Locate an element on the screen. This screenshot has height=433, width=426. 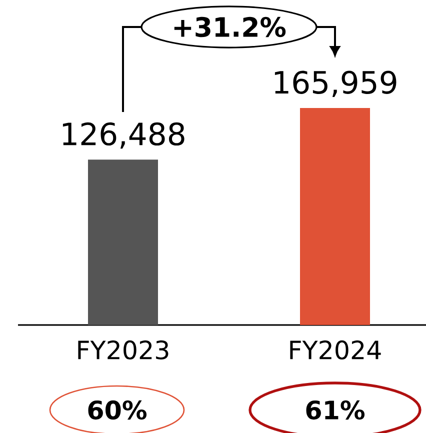
x-tick-label: FY2024 is located at coordinates (335, 350).